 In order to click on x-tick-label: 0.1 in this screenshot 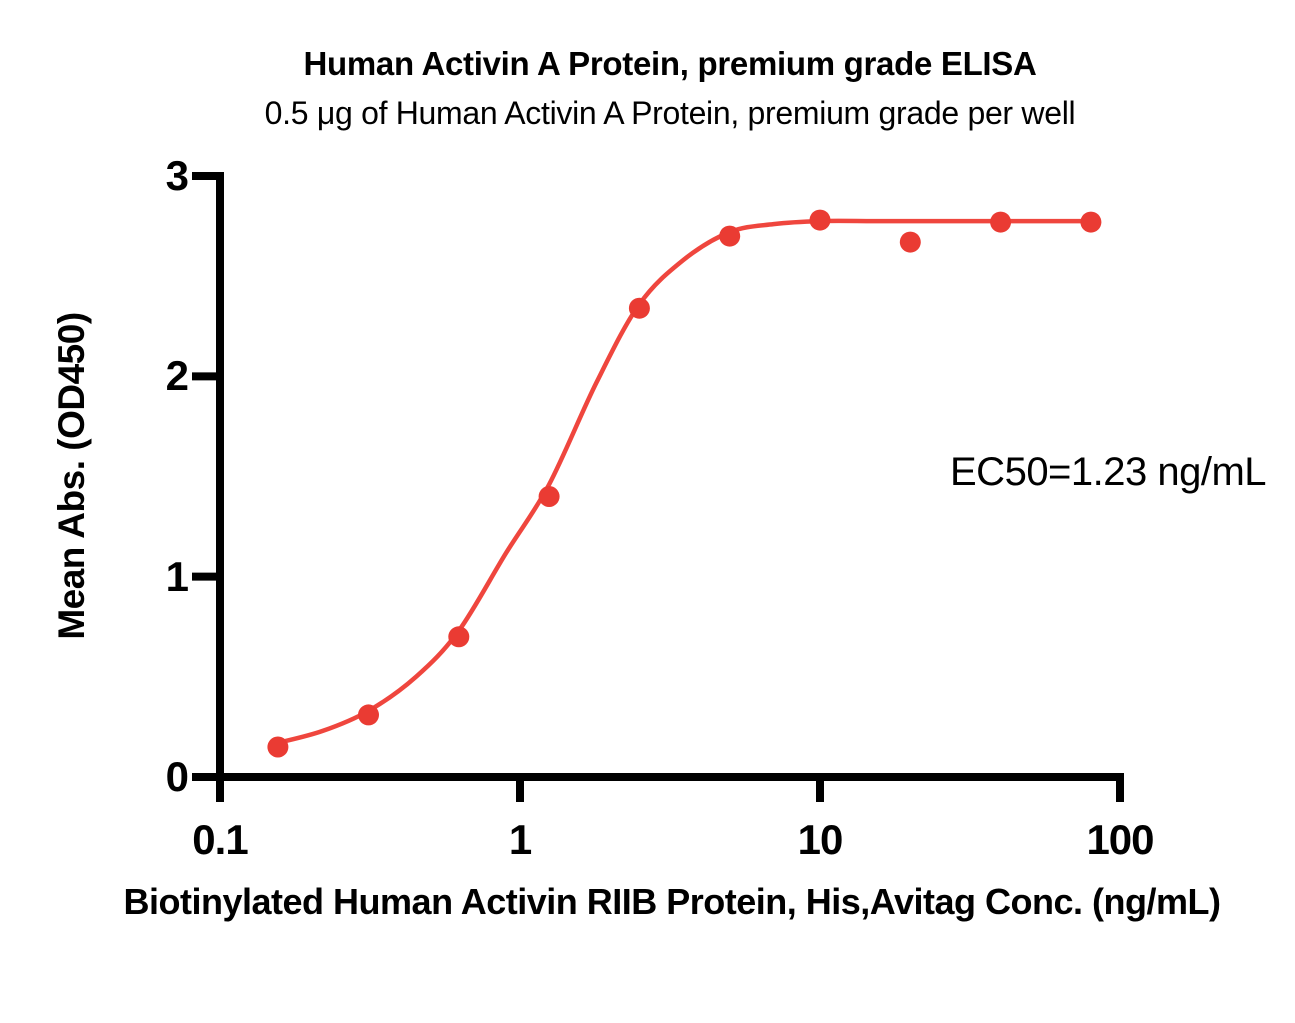, I will do `click(220, 839)`.